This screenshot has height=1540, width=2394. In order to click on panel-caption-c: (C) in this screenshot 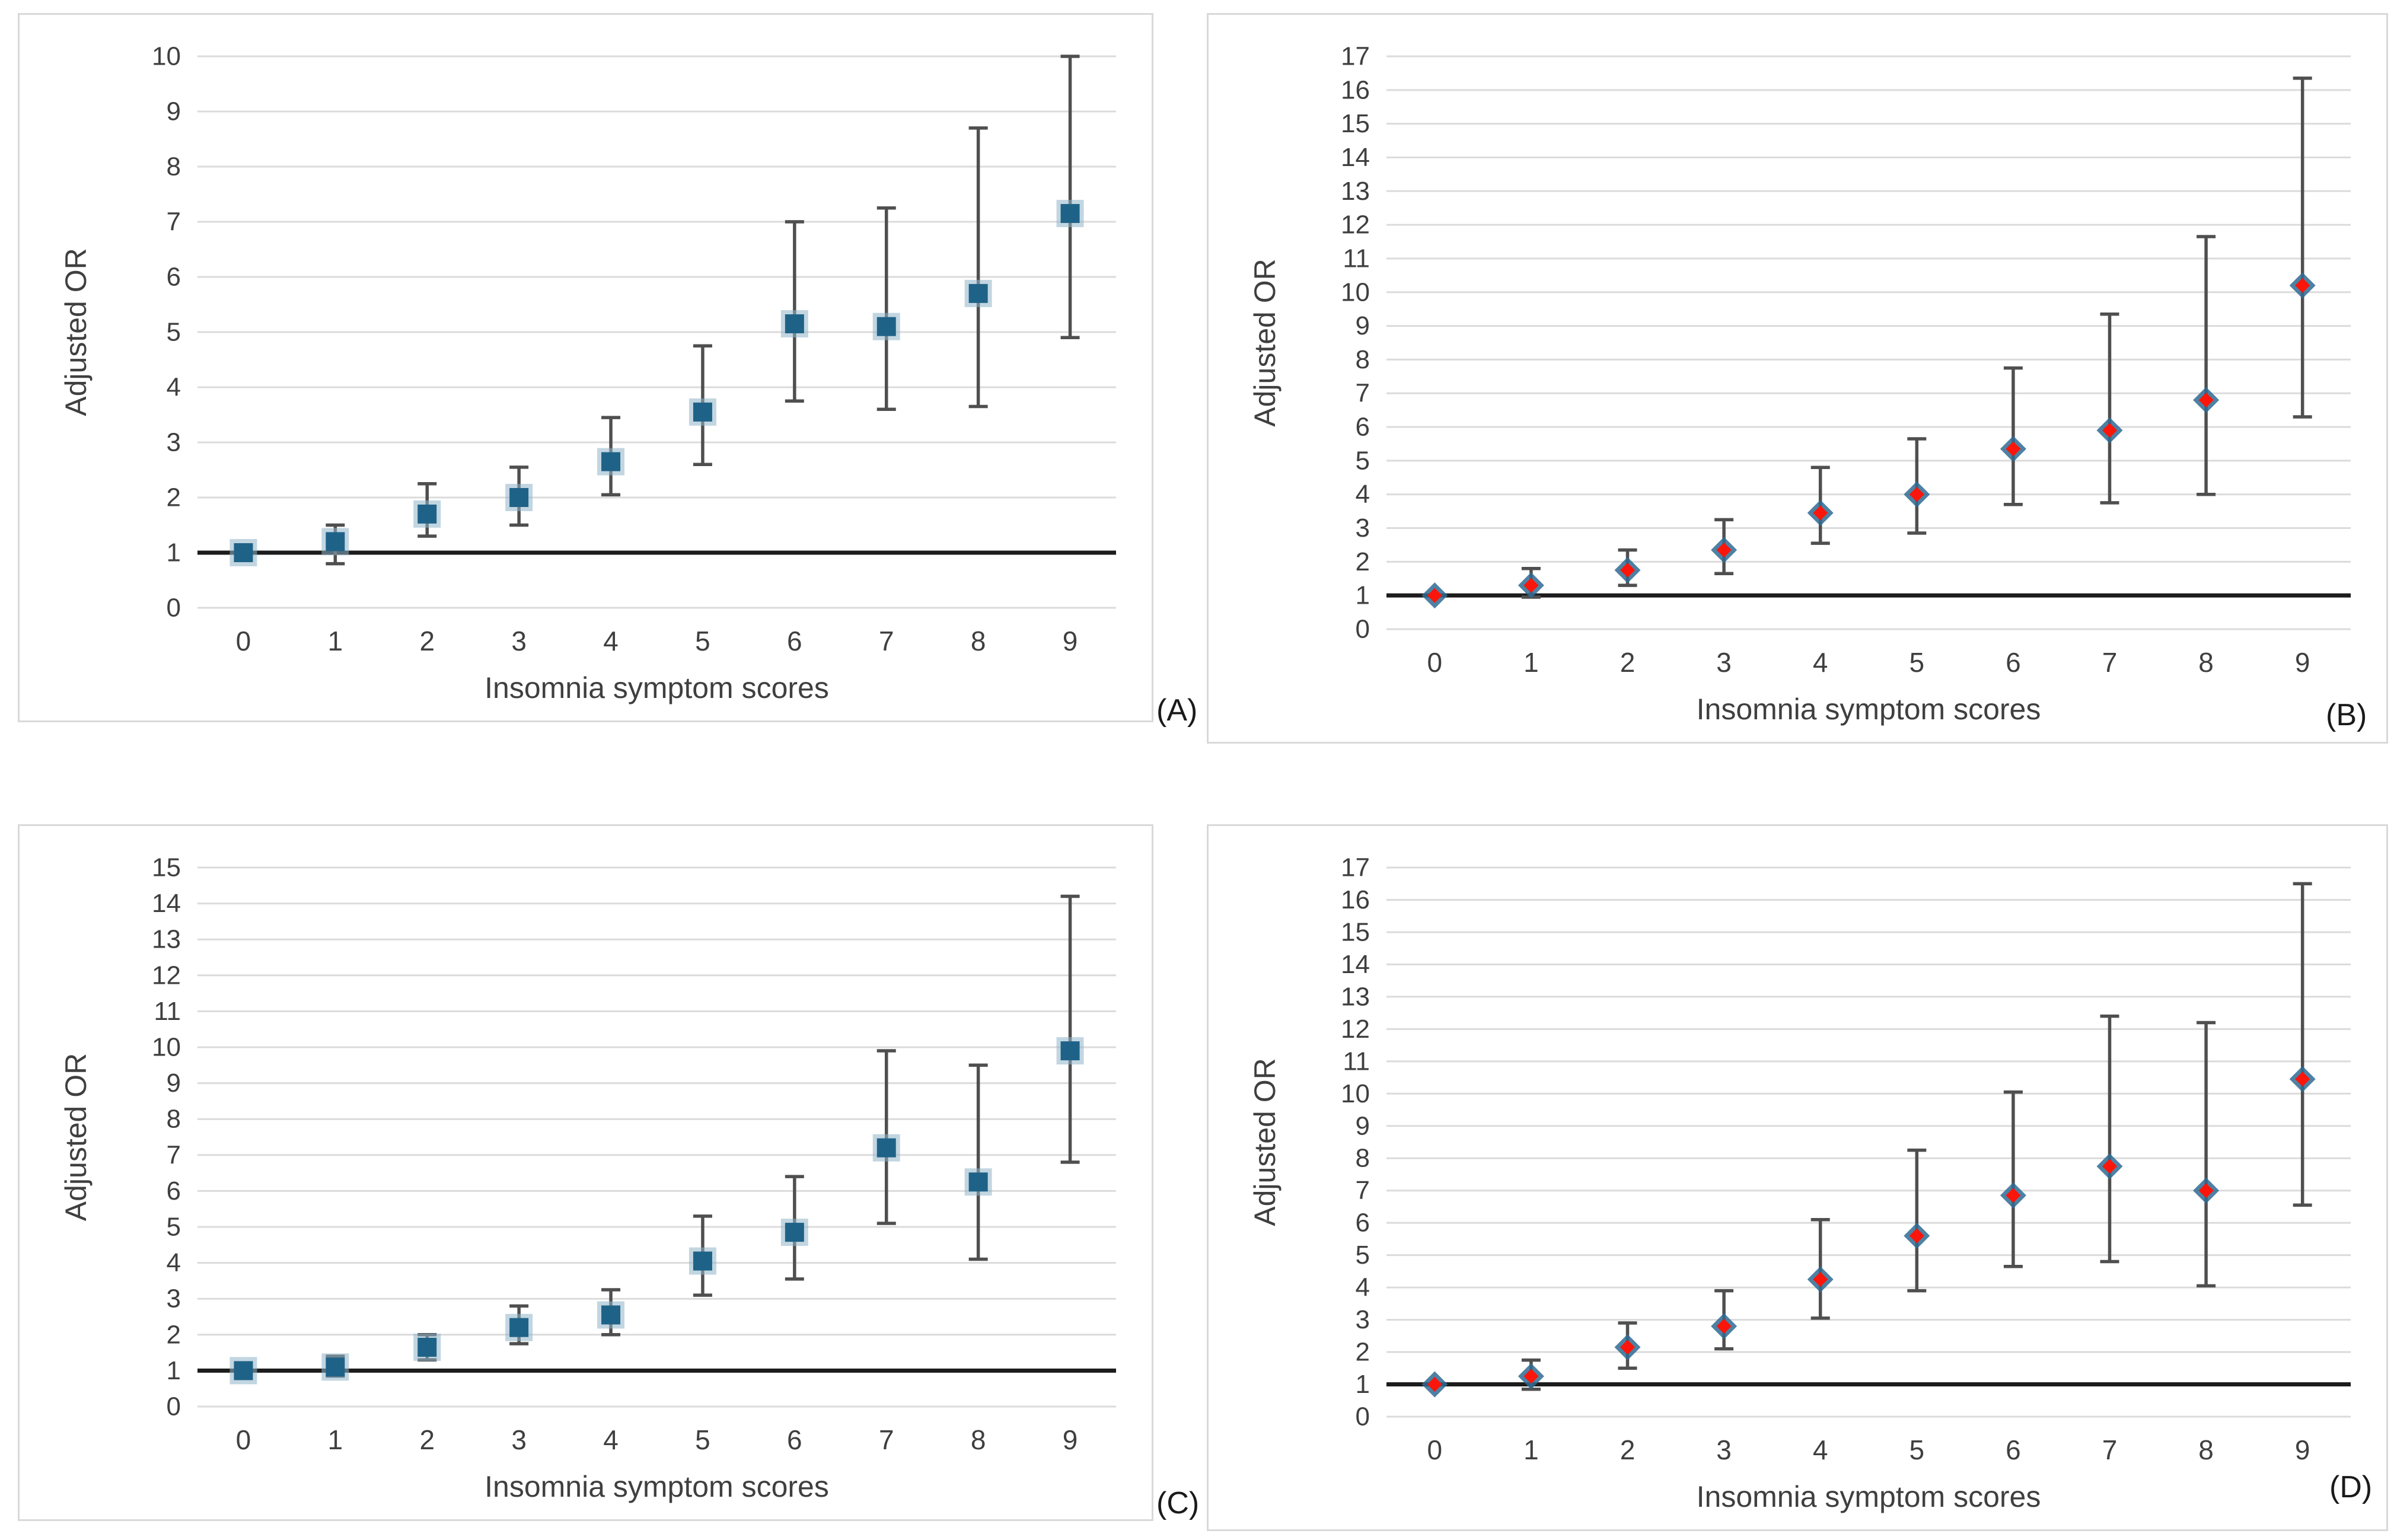, I will do `click(1178, 1503)`.